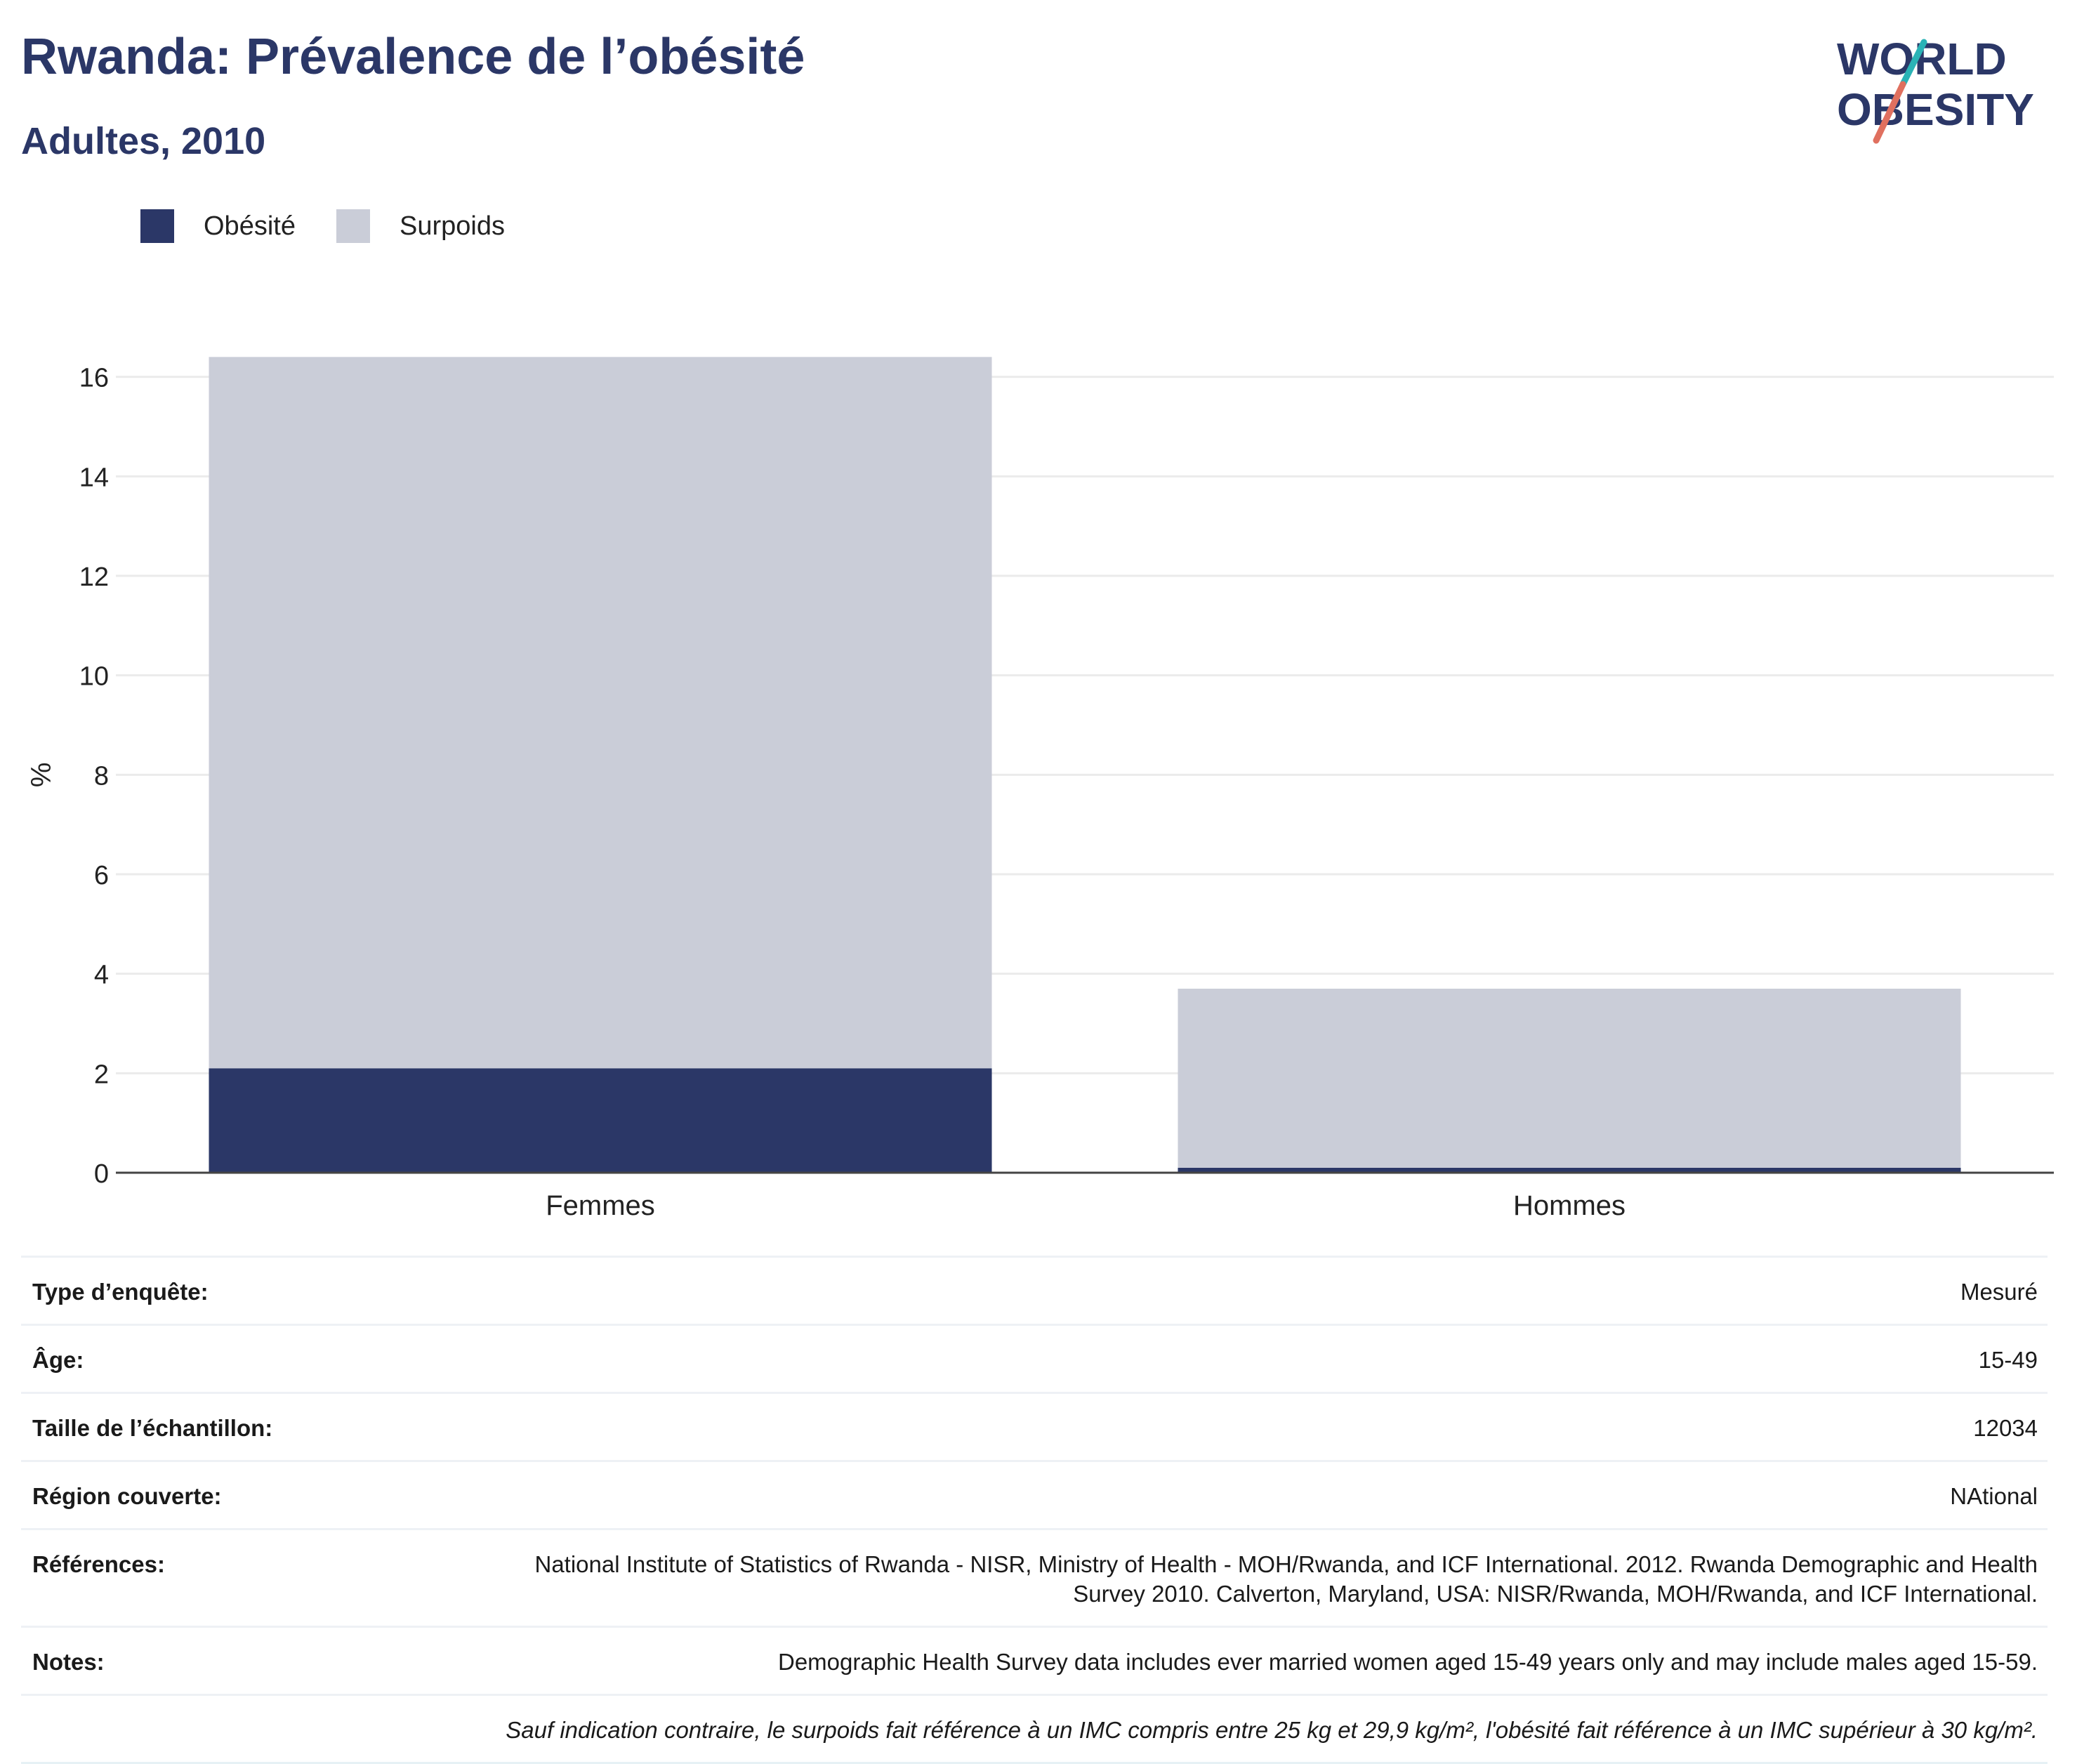  I want to click on info-row-age: Âge: 15-49, so click(1034, 1358).